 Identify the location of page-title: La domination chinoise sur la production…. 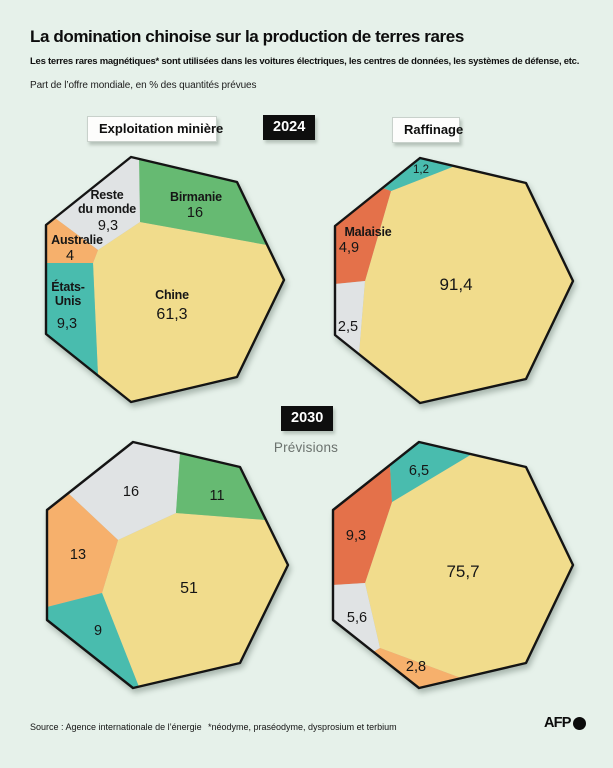
(247, 36).